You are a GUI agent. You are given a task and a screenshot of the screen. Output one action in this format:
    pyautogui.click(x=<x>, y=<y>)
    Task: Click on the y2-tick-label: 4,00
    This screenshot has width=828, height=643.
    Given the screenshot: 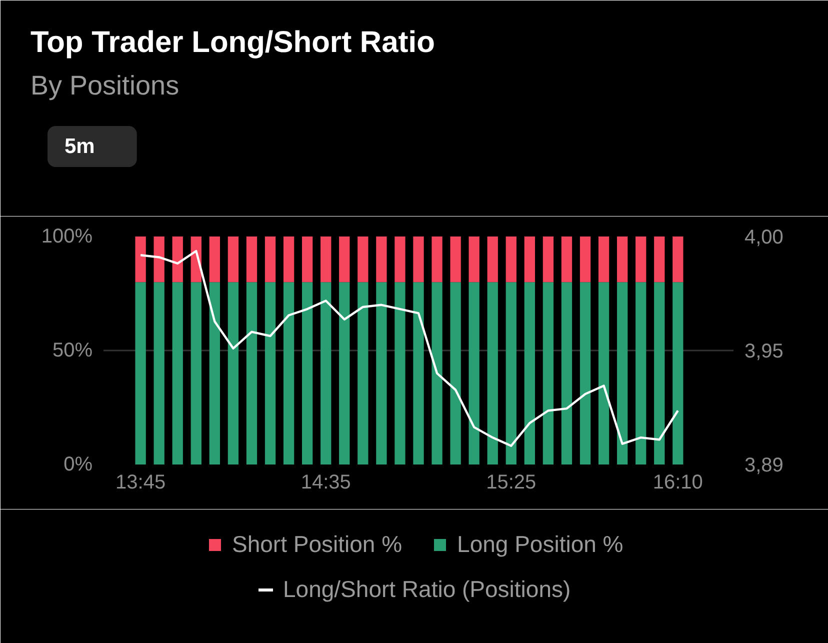 What is the action you would take?
    pyautogui.click(x=764, y=237)
    